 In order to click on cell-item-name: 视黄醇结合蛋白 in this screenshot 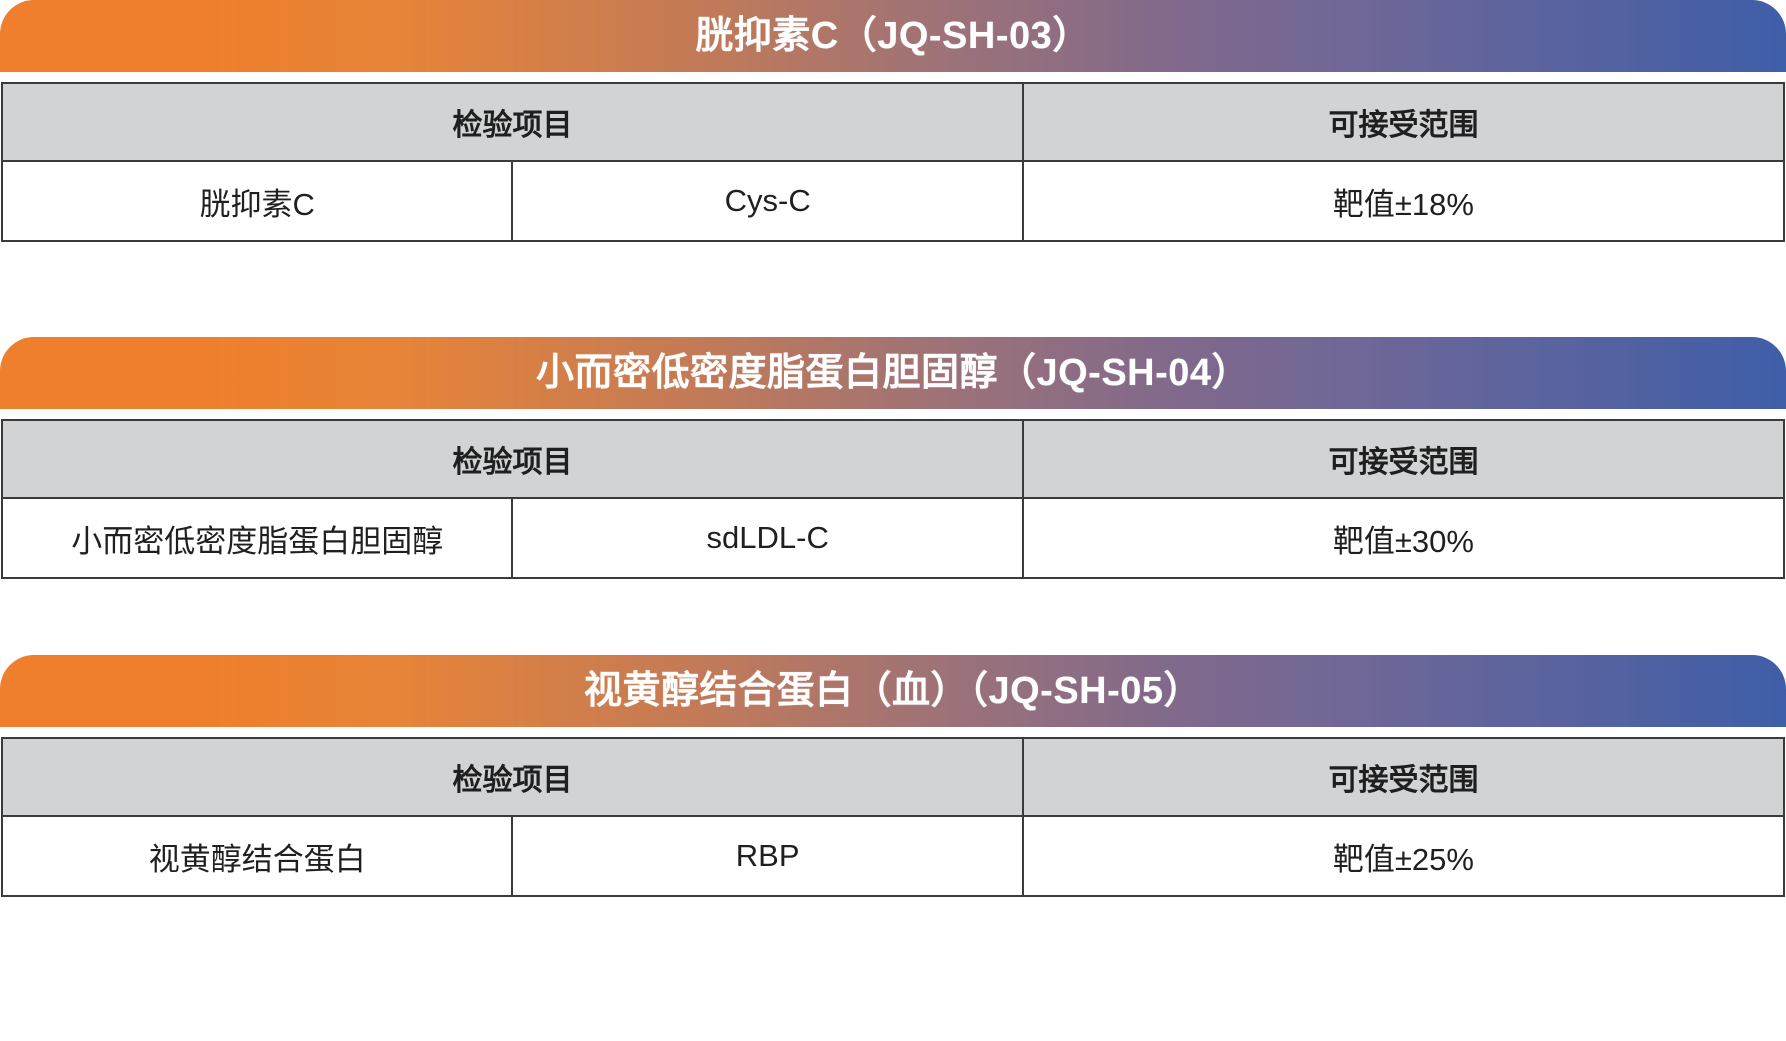, I will do `click(257, 856)`.